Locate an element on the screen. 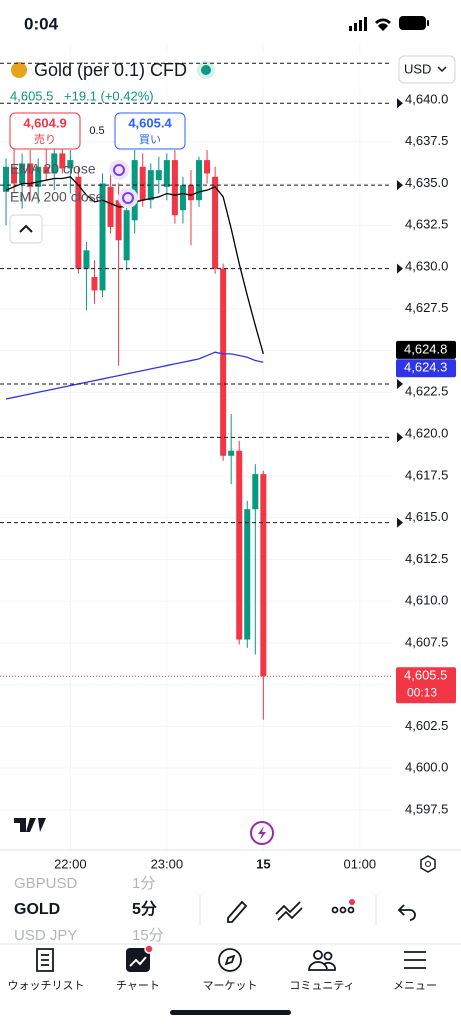 The width and height of the screenshot is (461, 1024). home-indicator is located at coordinates (230, 1012).